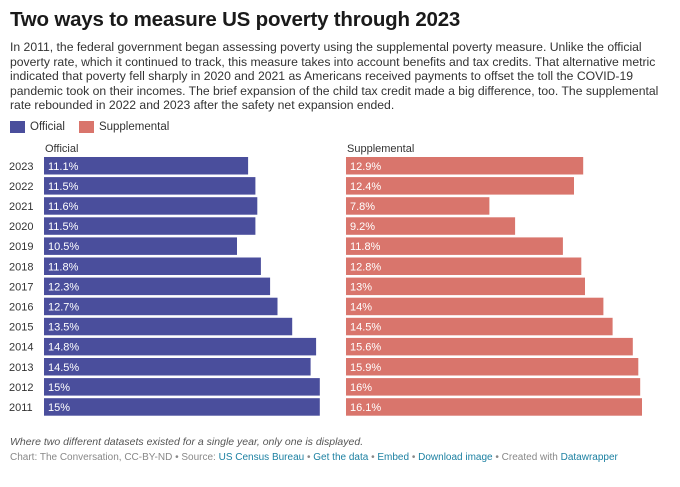 The width and height of the screenshot is (680, 487). Describe the element at coordinates (63, 368) in the screenshot. I see `official-value-label: 14.5%` at that location.